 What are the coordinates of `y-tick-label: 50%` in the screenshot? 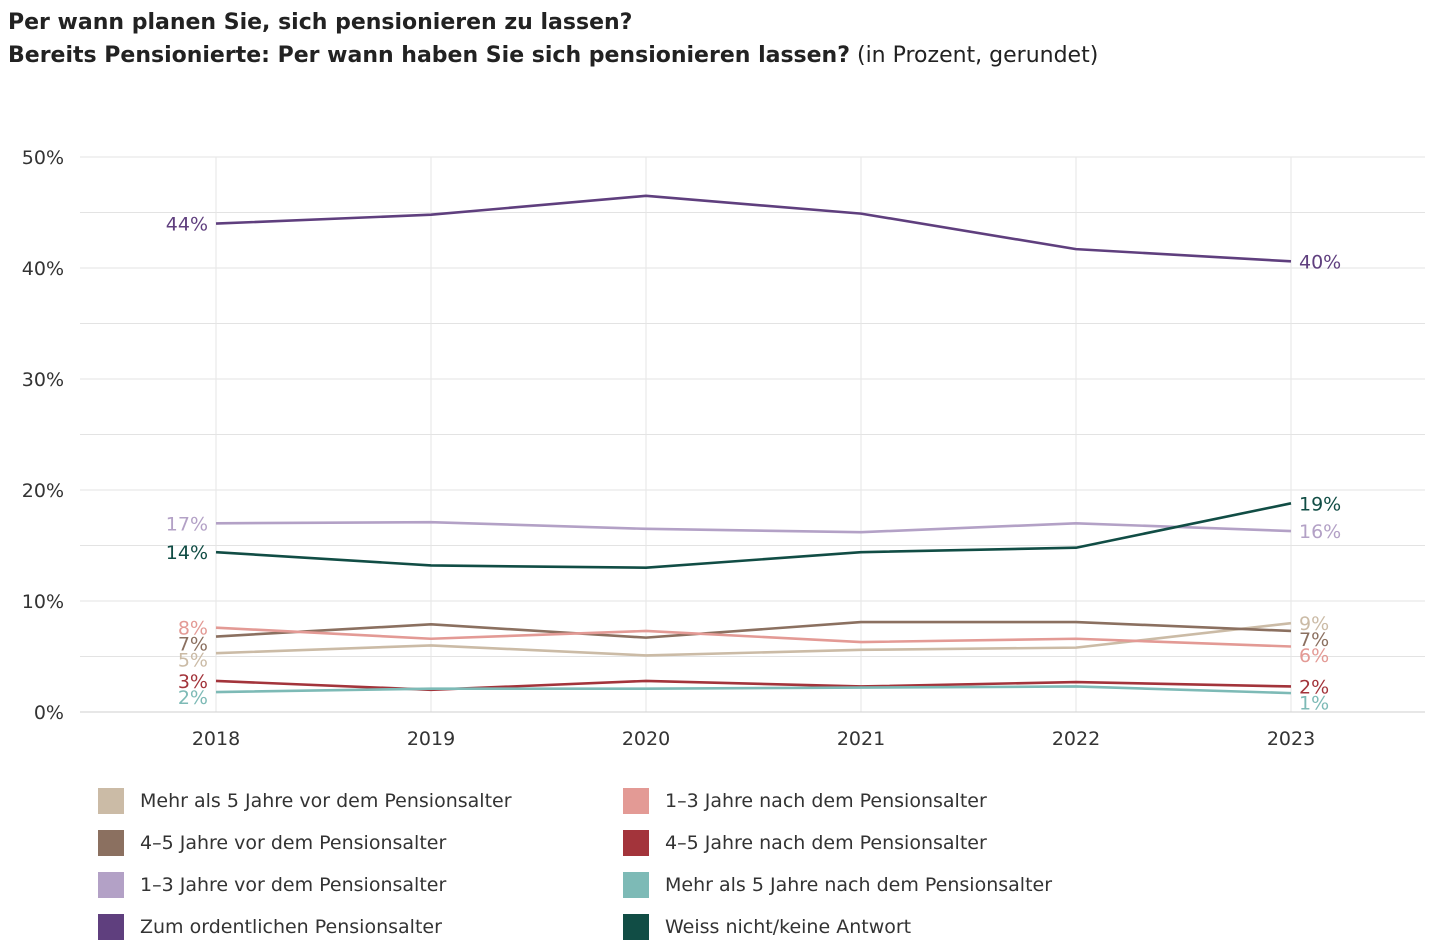 It's located at (43, 158).